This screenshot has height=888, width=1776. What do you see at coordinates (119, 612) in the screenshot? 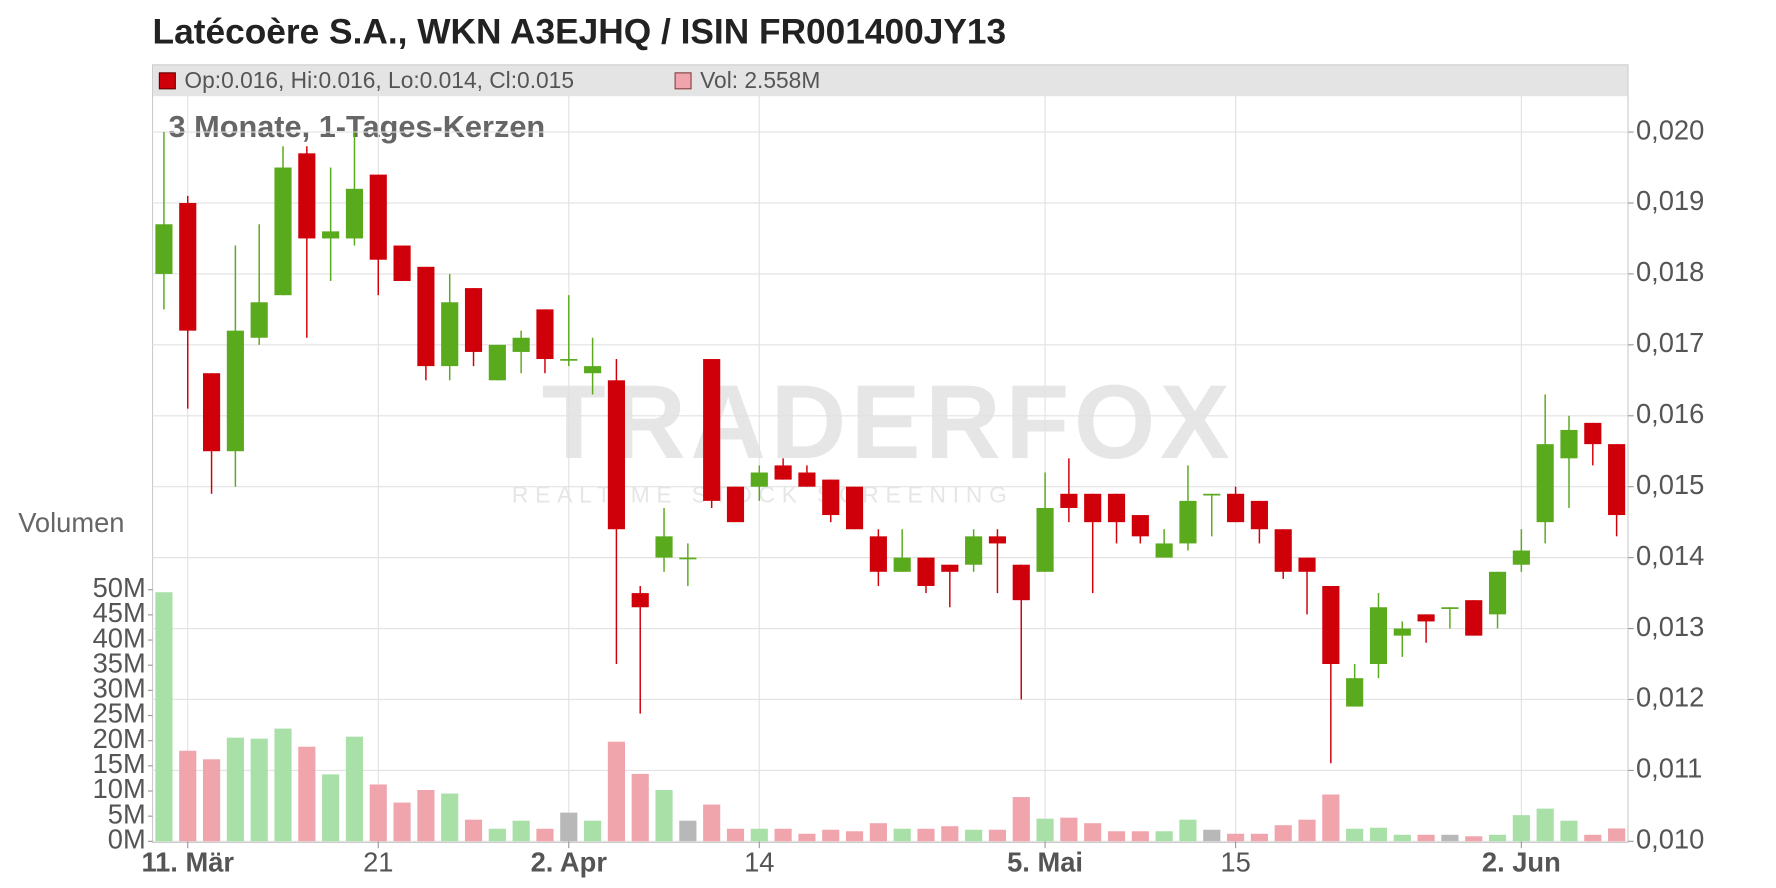
I see `y2-tick-label: 45M` at bounding box center [119, 612].